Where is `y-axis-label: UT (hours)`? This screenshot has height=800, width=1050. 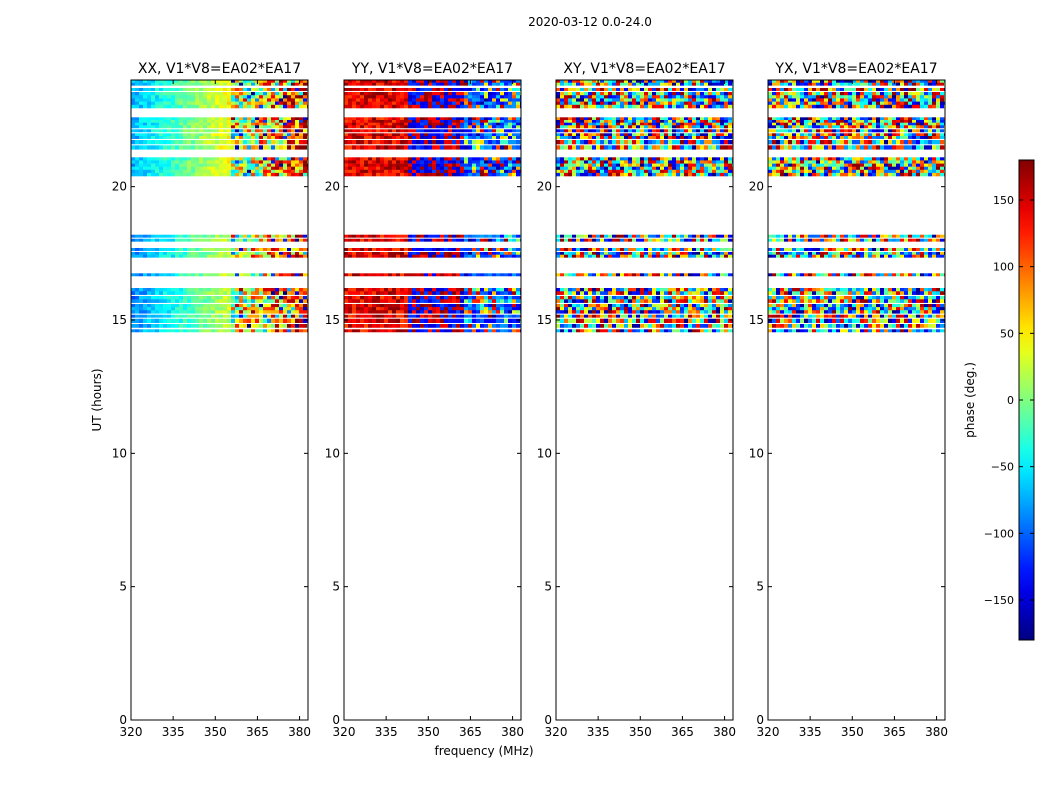 y-axis-label: UT (hours) is located at coordinates (97, 399).